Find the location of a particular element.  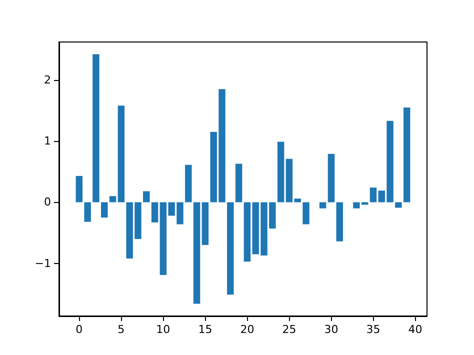

x-tick-label: 5 is located at coordinates (121, 329).